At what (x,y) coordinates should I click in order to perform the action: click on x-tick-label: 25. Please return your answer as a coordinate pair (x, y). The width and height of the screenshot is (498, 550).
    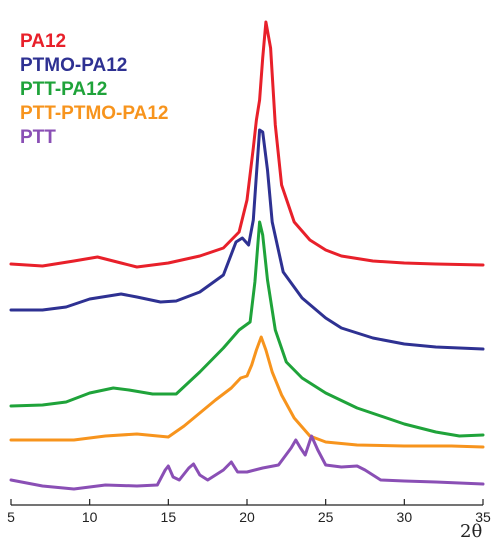
    Looking at the image, I should click on (326, 517).